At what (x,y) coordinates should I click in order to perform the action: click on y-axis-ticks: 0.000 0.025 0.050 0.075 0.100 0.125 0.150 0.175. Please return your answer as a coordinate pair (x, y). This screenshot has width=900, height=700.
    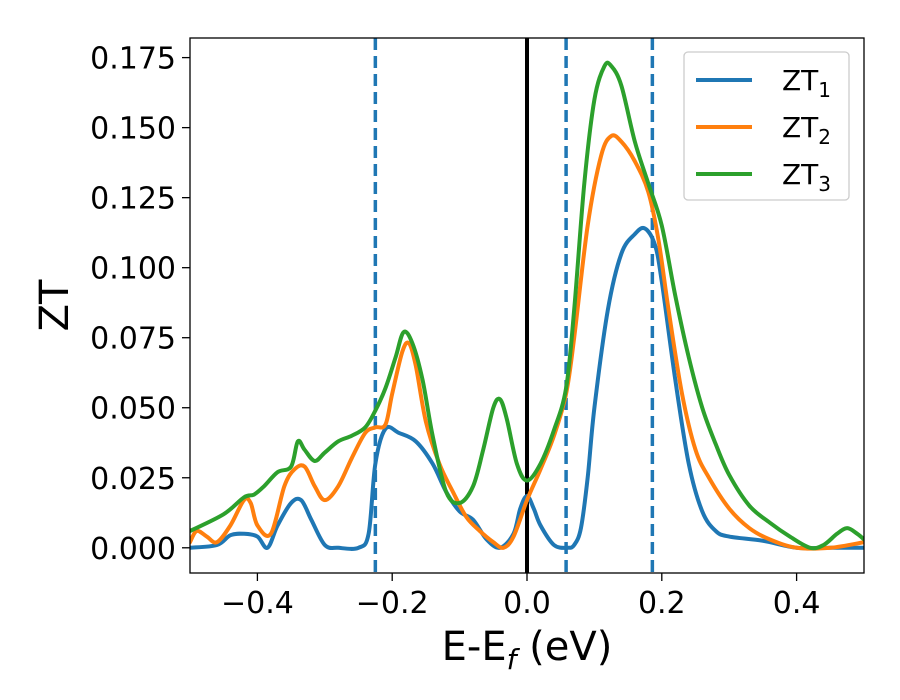
    Looking at the image, I should click on (140, 304).